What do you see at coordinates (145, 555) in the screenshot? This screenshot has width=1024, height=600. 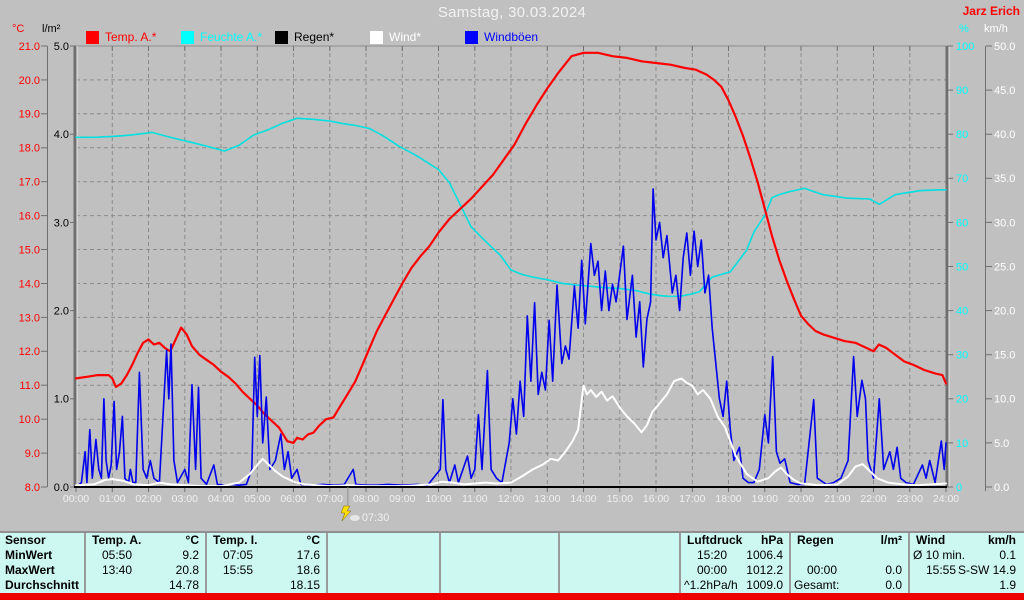 I see `table-row: 05:50 9.2` at bounding box center [145, 555].